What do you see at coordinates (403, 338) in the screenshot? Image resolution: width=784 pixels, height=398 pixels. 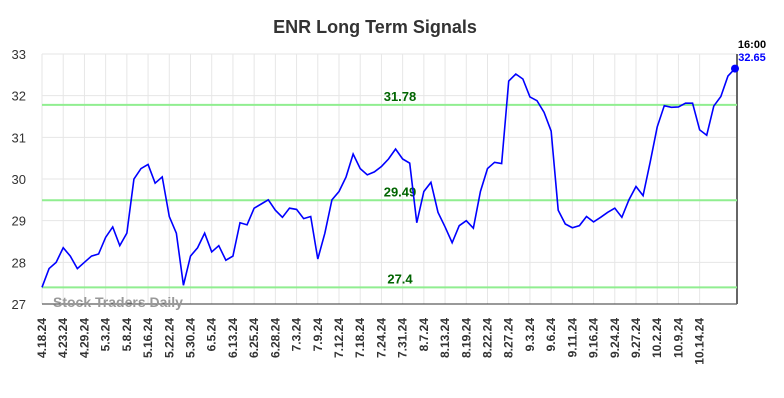 I see `x-tick-label: 7.31.24` at bounding box center [403, 338].